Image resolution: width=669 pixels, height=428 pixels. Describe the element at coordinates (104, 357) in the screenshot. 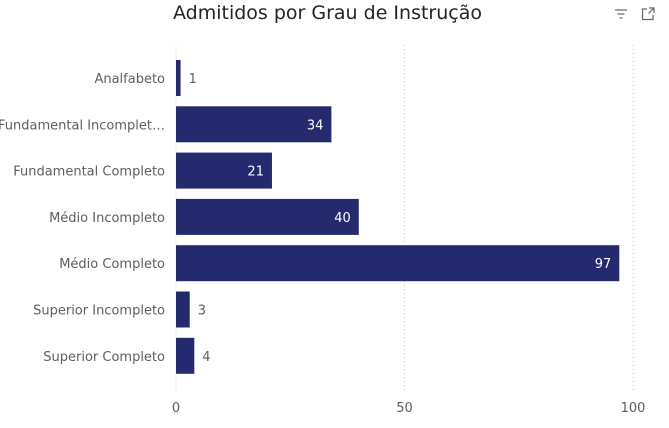

I see `category-label: Superior Completo` at that location.